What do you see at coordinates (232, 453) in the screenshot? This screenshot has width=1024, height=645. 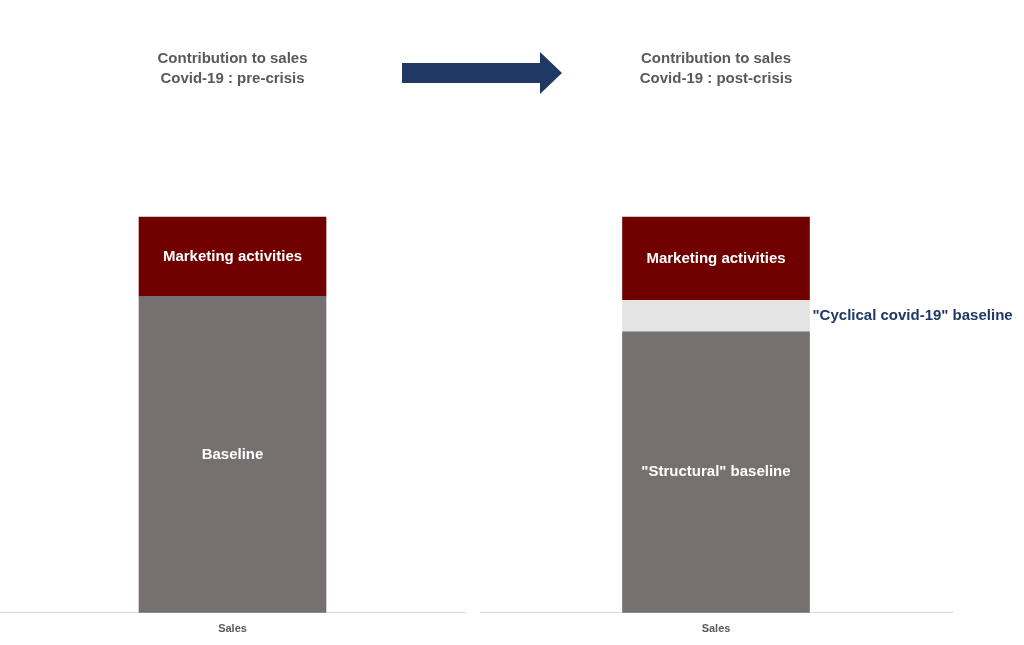 I see `series-label: Baseline` at bounding box center [232, 453].